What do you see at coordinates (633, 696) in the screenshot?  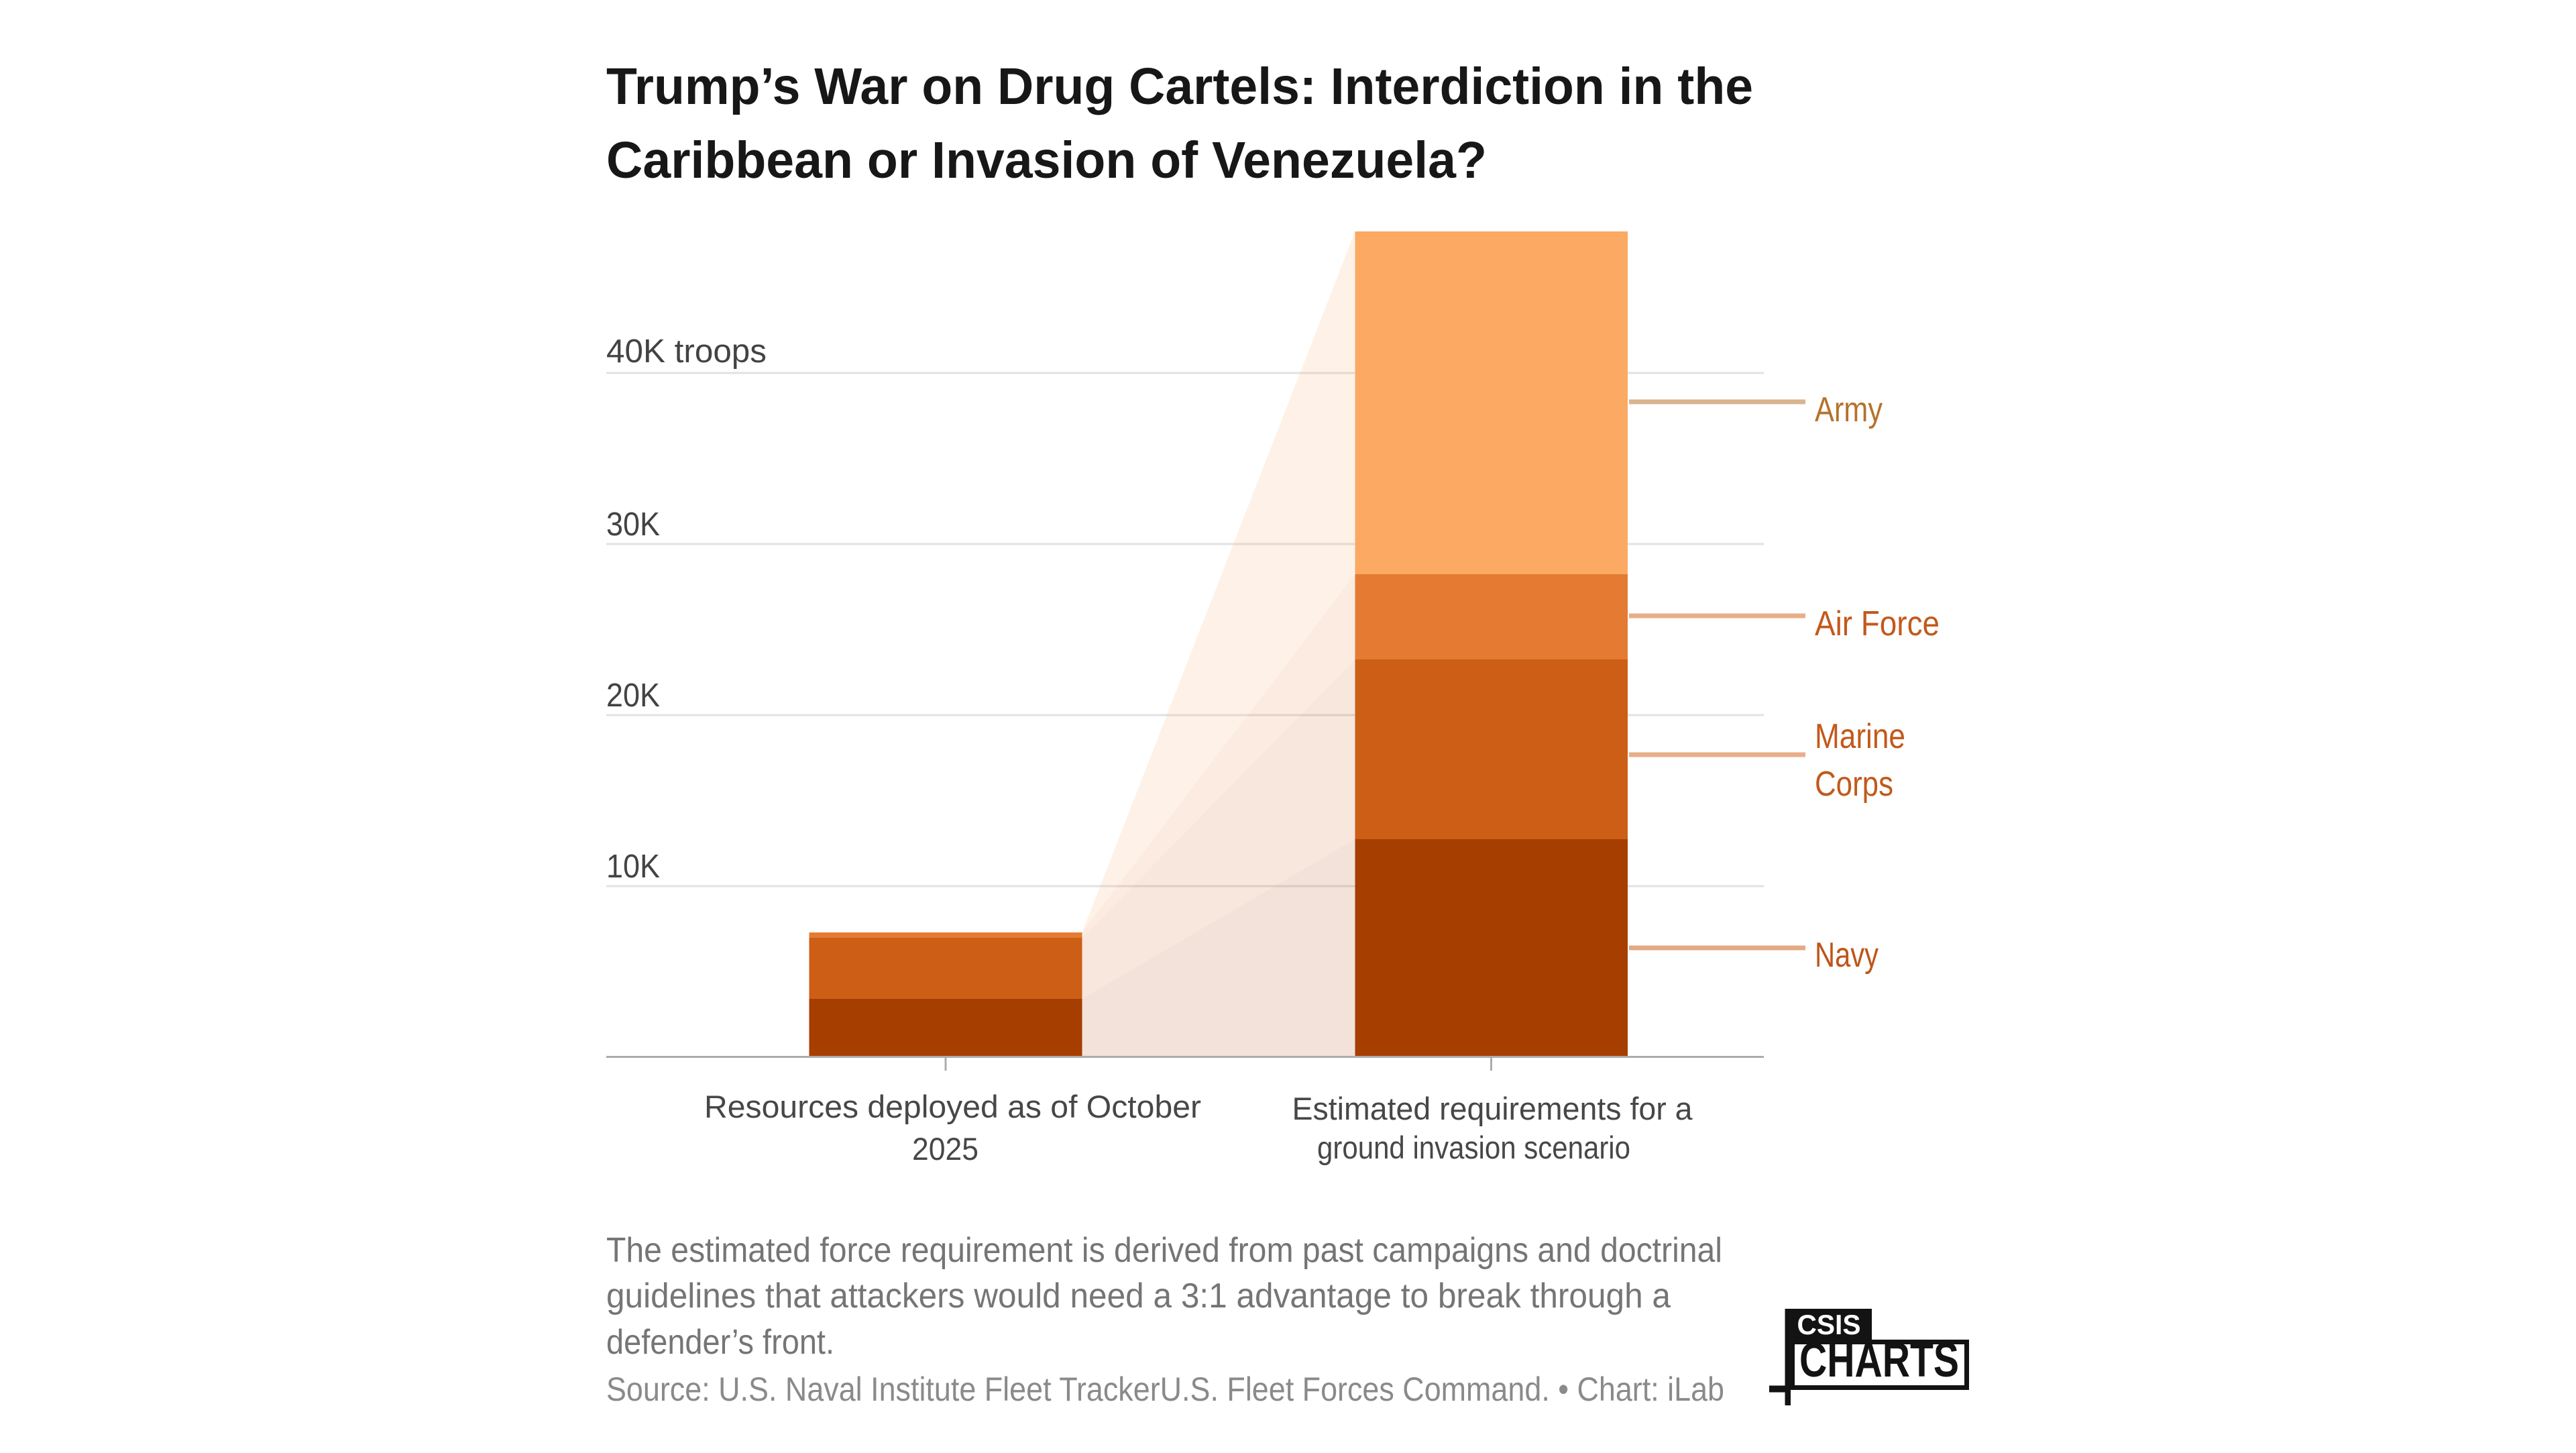 I see `svg-text: 20K` at bounding box center [633, 696].